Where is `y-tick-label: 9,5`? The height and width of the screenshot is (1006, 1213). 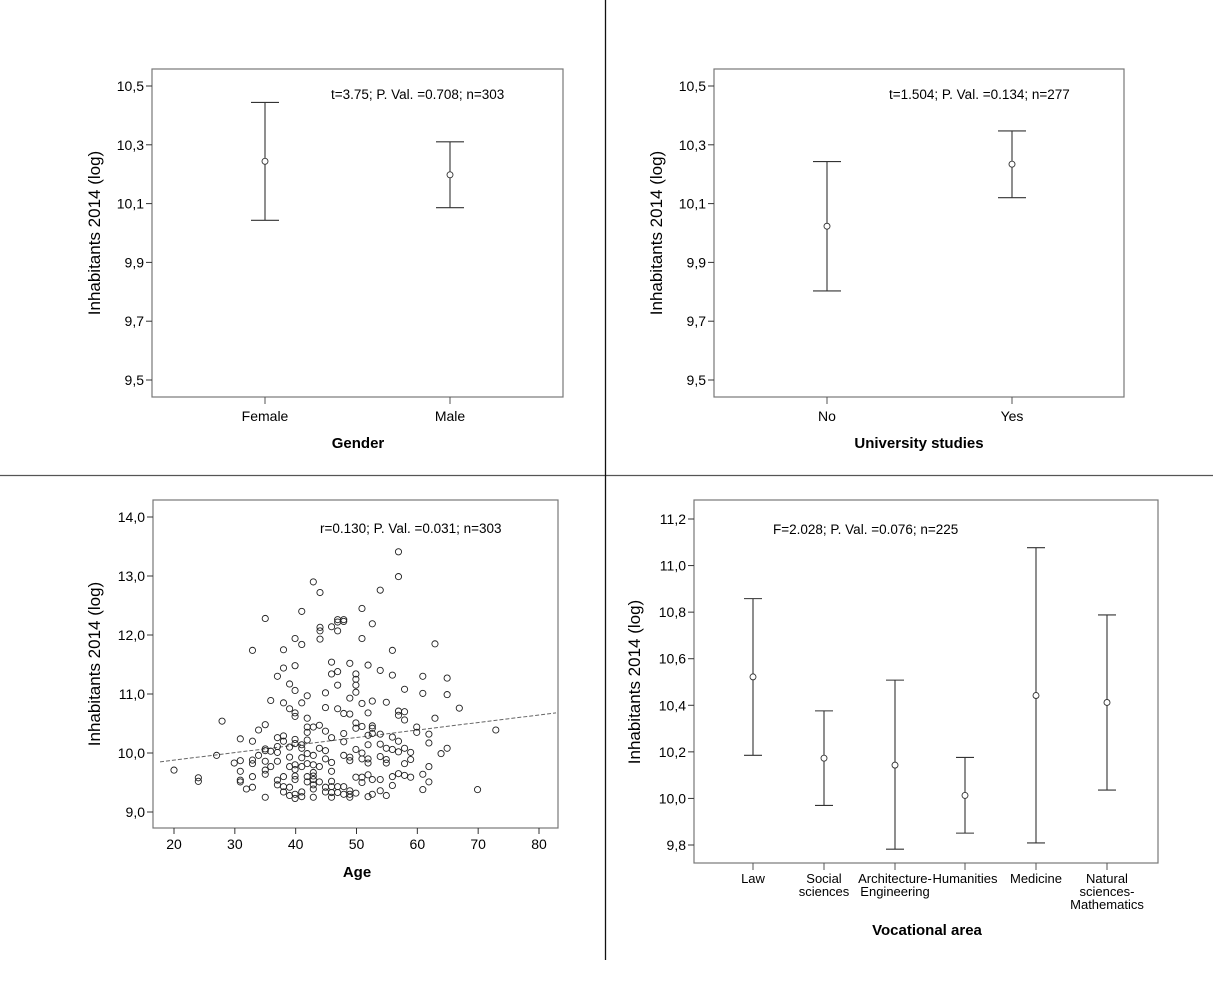
y-tick-label: 9,5 is located at coordinates (697, 380).